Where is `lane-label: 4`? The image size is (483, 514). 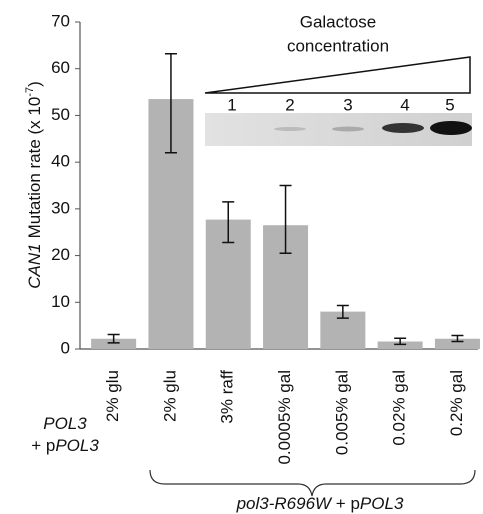
lane-label: 4 is located at coordinates (404, 104).